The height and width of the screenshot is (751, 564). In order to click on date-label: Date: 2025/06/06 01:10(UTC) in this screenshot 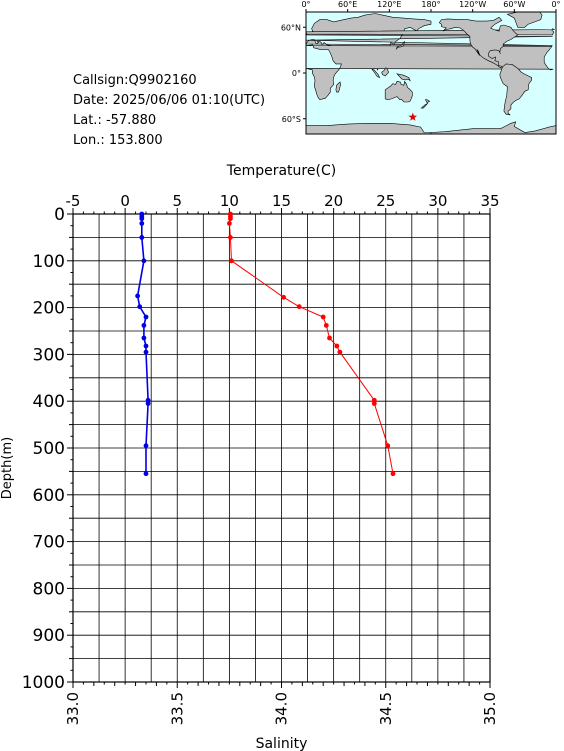, I will do `click(169, 100)`.